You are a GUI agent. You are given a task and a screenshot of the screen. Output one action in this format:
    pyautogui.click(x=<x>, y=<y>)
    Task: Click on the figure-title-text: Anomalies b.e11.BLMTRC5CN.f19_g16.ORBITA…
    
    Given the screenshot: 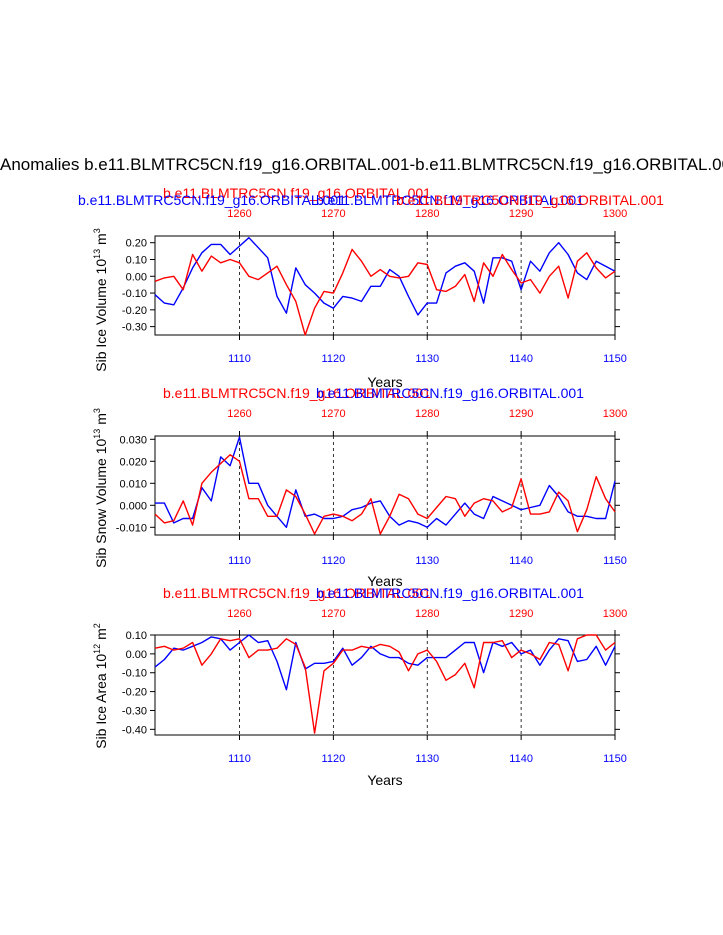 What is the action you would take?
    pyautogui.click(x=361, y=164)
    